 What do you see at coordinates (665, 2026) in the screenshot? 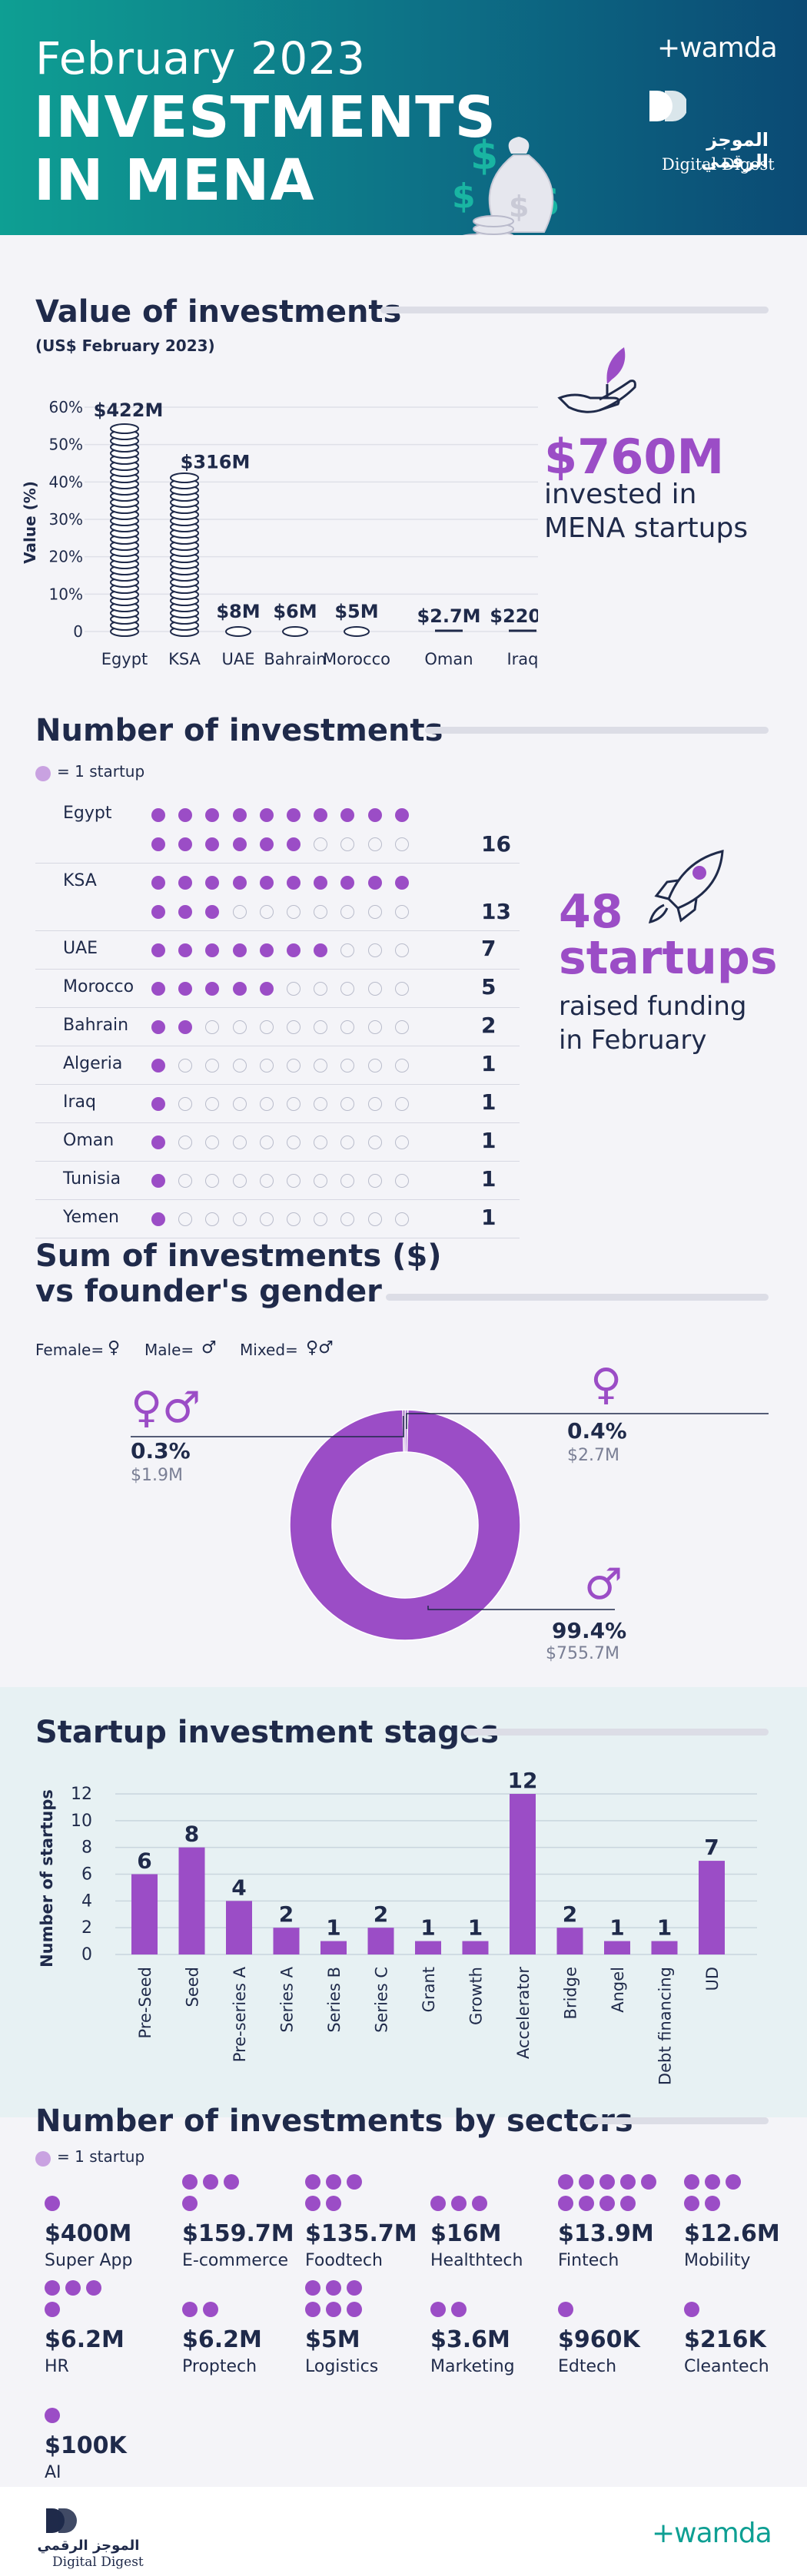
I see `stage-category-label: Debt financing` at bounding box center [665, 2026].